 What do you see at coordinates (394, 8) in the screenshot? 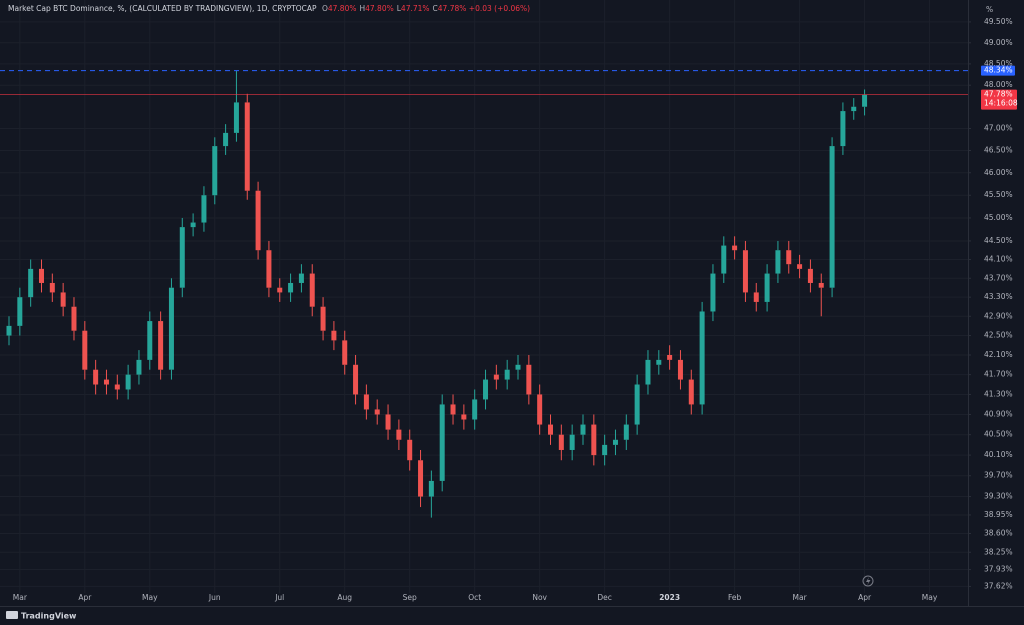
I see `ohlc-values: O47.80% H47.80% L47.71% C47.78%` at bounding box center [394, 8].